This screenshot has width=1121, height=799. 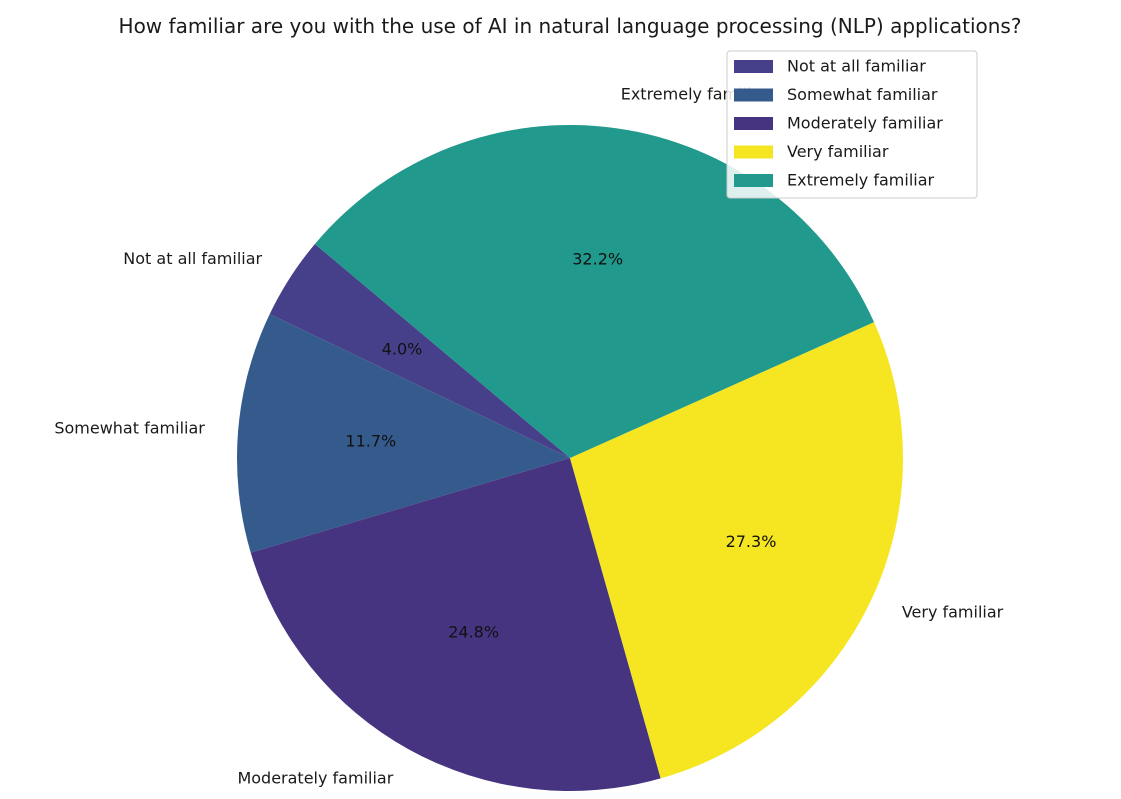 What do you see at coordinates (597, 259) in the screenshot?
I see `slice-percent-extremely-familiar: 32.2%` at bounding box center [597, 259].